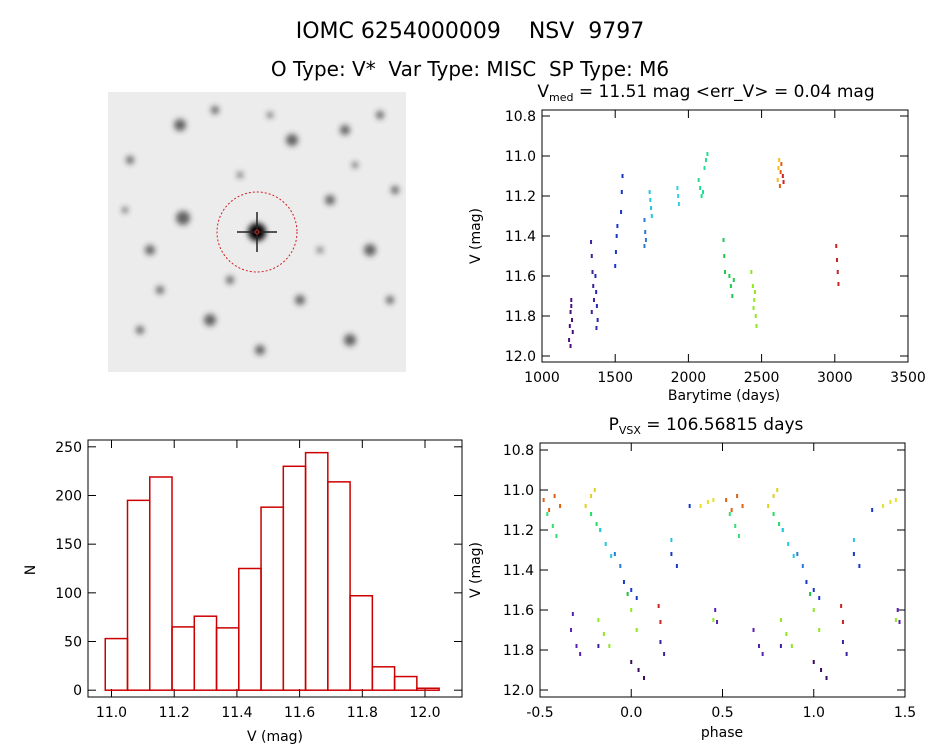 This screenshot has height=747, width=944. Describe the element at coordinates (68, 594) in the screenshot. I see `y-tick-label: 100` at that location.